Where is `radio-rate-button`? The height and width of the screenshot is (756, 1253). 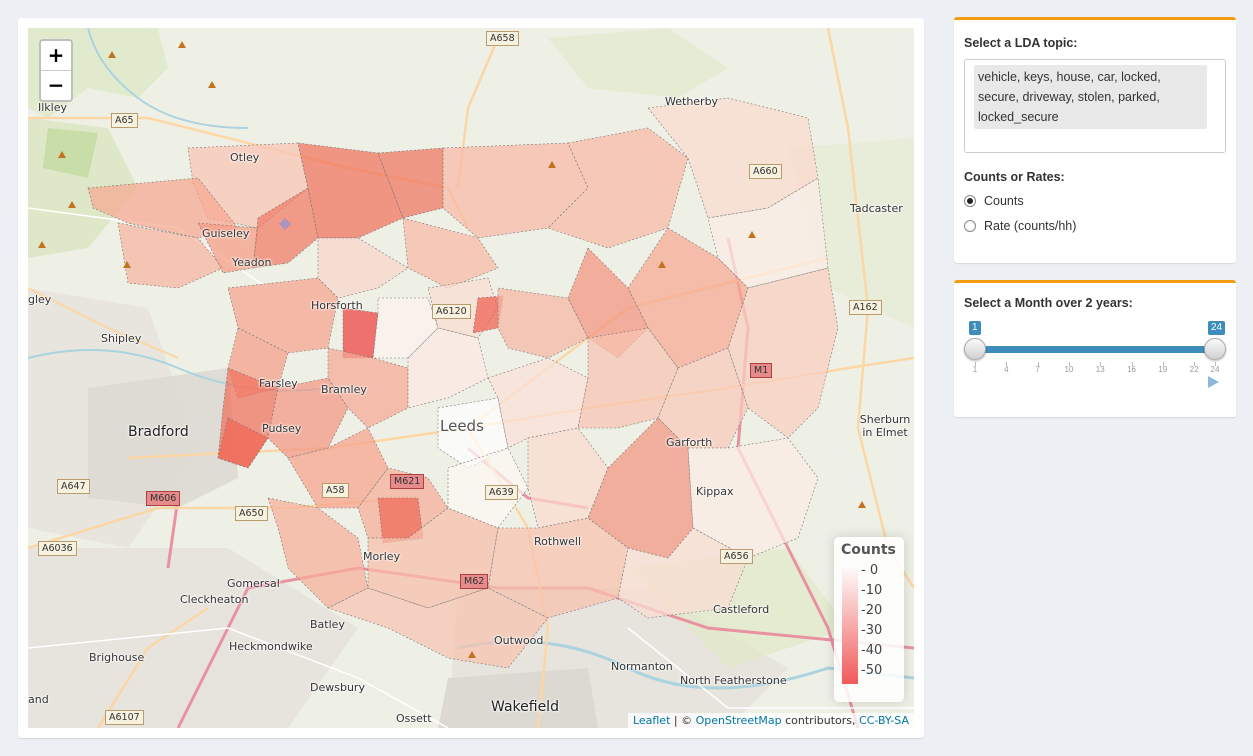 radio-rate-button is located at coordinates (970, 226).